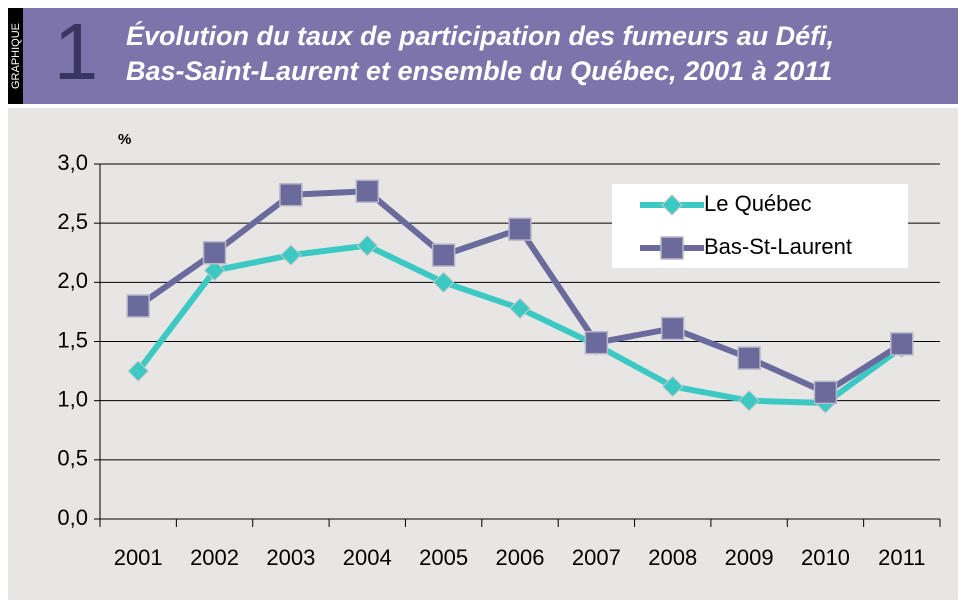 The width and height of the screenshot is (966, 603). I want to click on x-tick-label: 2008, so click(672, 557).